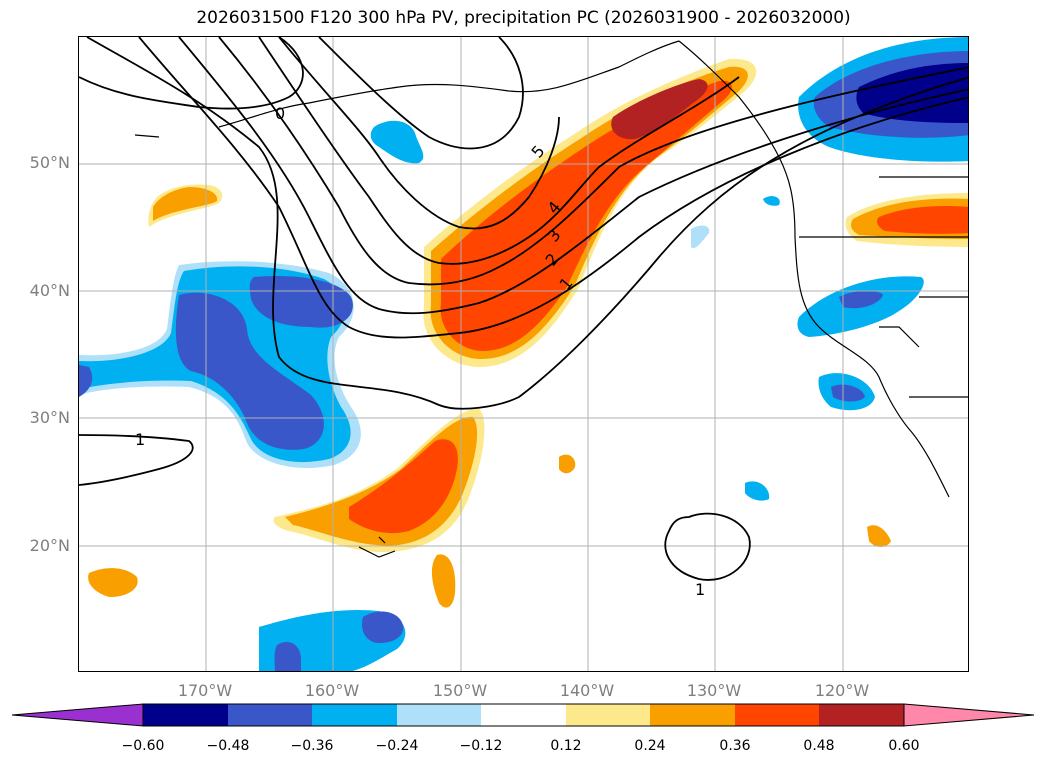  What do you see at coordinates (280, 113) in the screenshot?
I see `contour-label-0: 0` at bounding box center [280, 113].